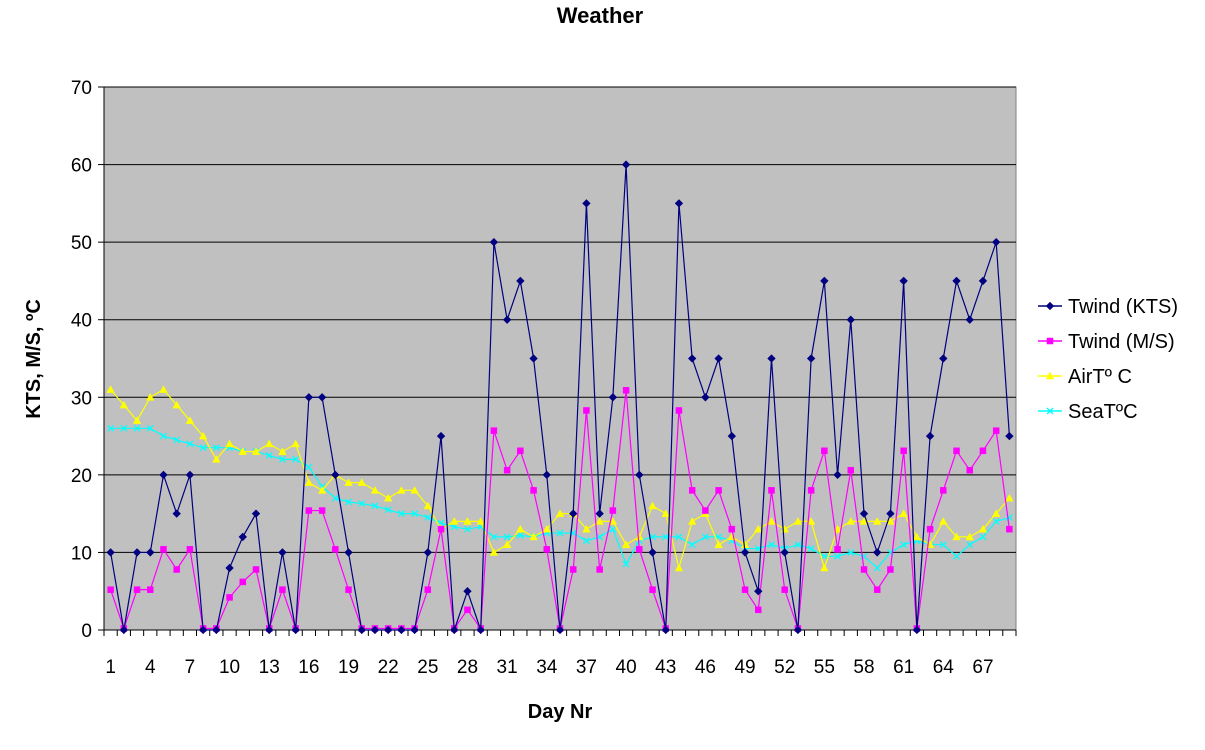 This screenshot has width=1205, height=750. Describe the element at coordinates (903, 667) in the screenshot. I see `x-tick-label: 61` at that location.